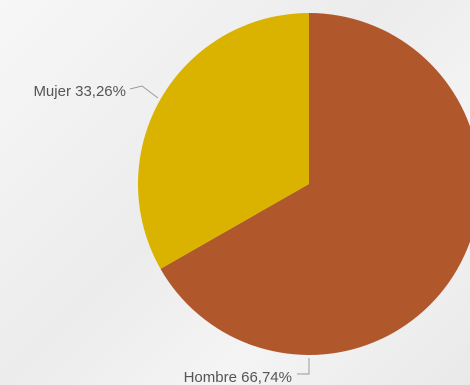 The image size is (470, 385). Describe the element at coordinates (144, 92) in the screenshot. I see `leader-line-mujer` at that location.